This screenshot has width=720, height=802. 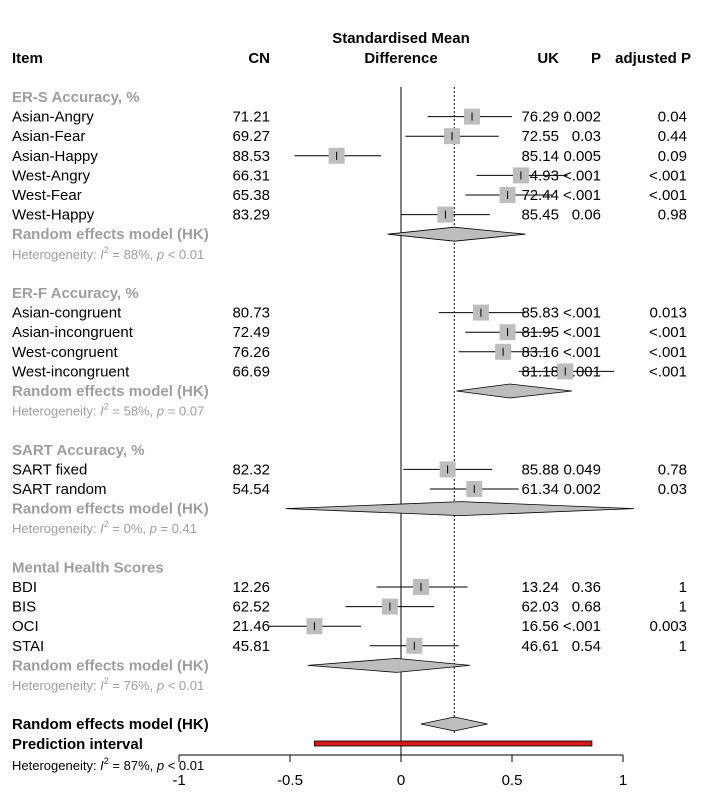 I want to click on row-label: West-congruent, so click(x=65, y=352).